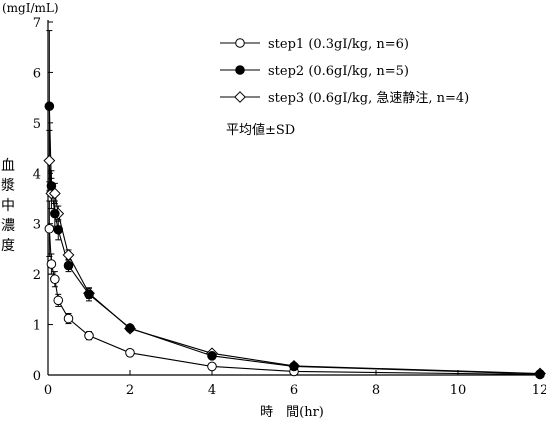 The image size is (546, 422). I want to click on y-tick-label: 2, so click(37, 275).